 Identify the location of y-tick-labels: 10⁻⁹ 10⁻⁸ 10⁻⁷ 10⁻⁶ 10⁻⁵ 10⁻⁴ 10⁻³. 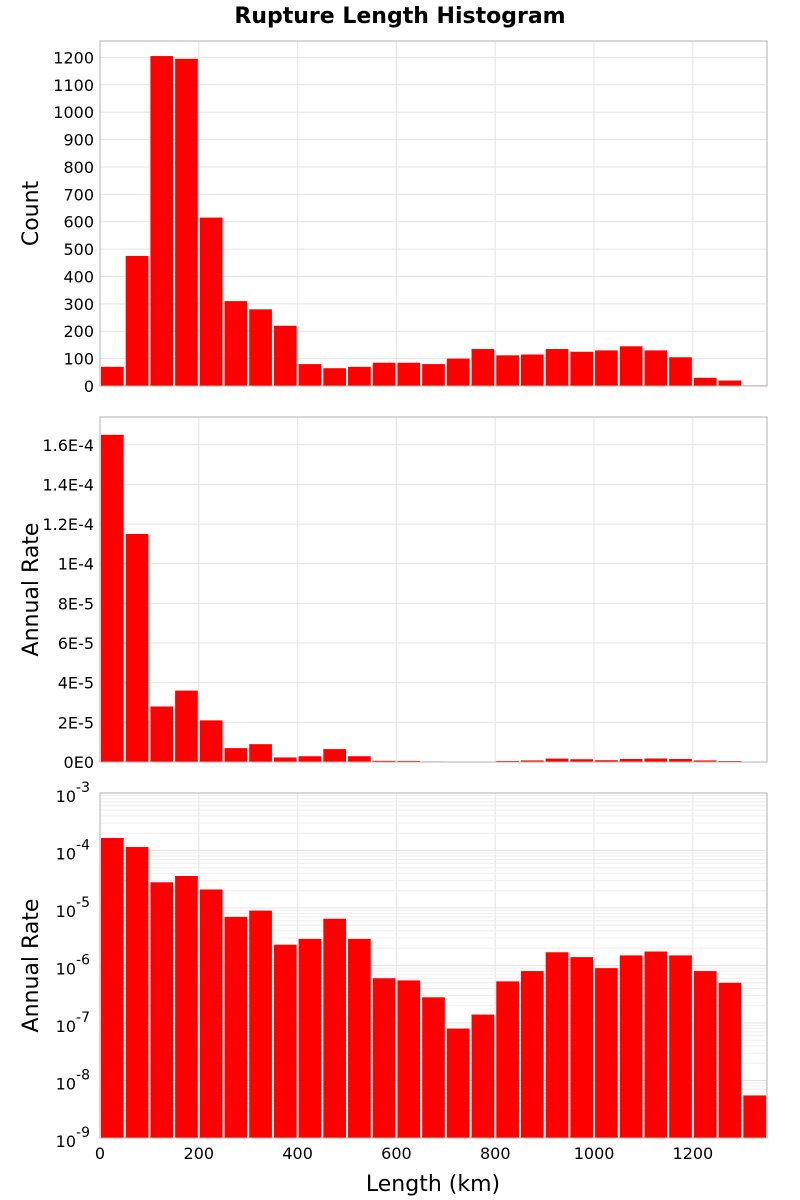
(73, 965).